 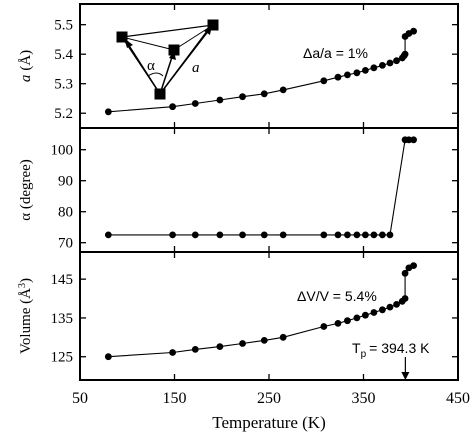 I want to click on inset-edge, so click(x=148, y=43).